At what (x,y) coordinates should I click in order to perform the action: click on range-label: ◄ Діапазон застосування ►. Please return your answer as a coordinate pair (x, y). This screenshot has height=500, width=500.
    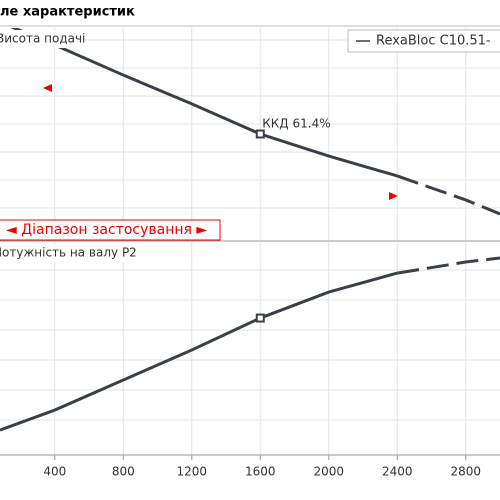
    Looking at the image, I should click on (106, 230).